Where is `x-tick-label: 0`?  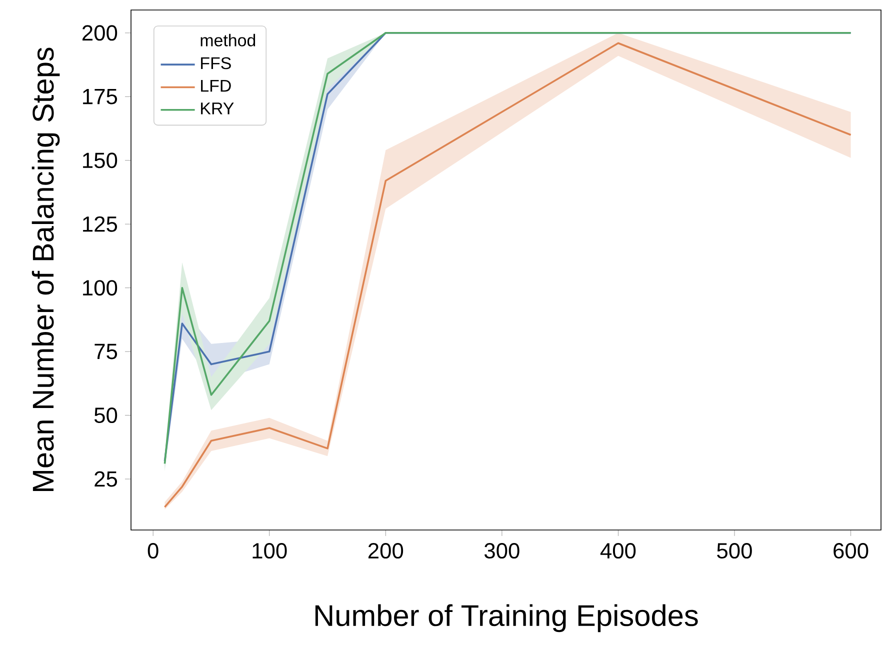
x-tick-label: 0 is located at coordinates (153, 551).